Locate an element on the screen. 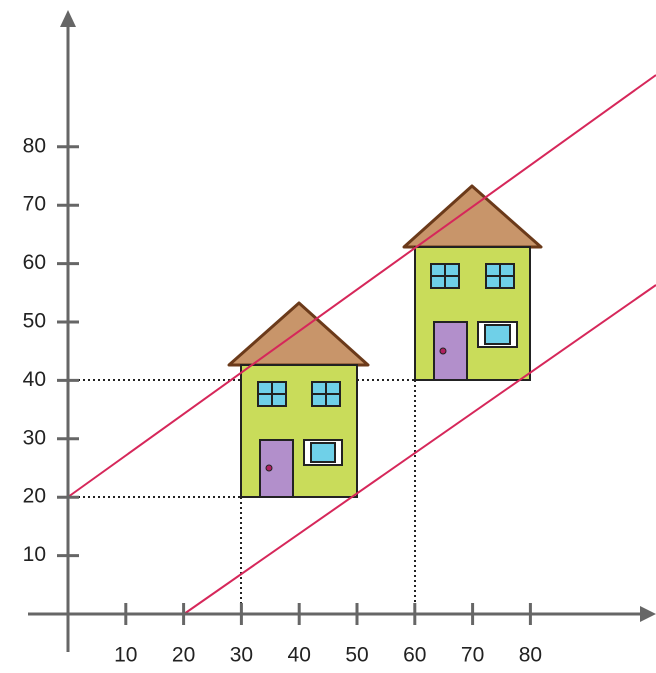  y-tick-label: 40 is located at coordinates (34, 379).